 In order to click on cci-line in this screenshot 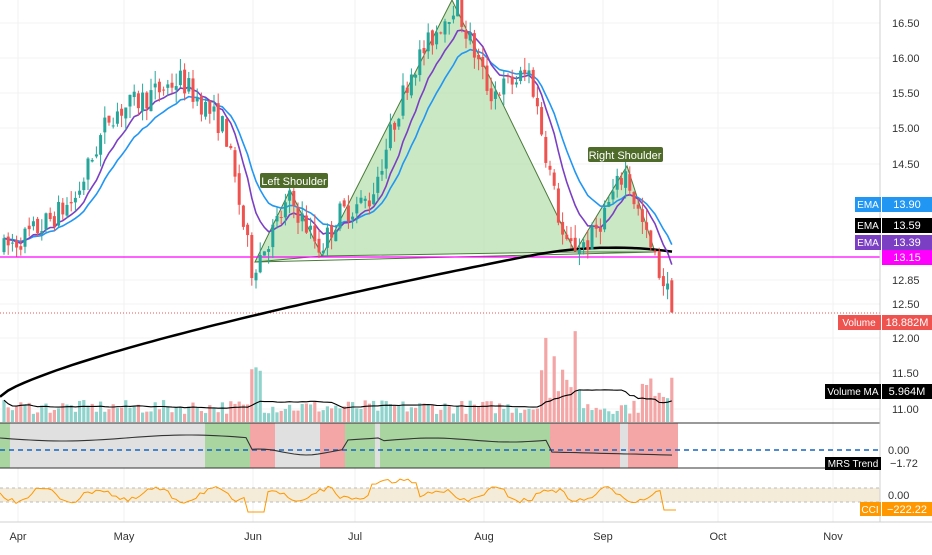, I will do `click(338, 495)`.